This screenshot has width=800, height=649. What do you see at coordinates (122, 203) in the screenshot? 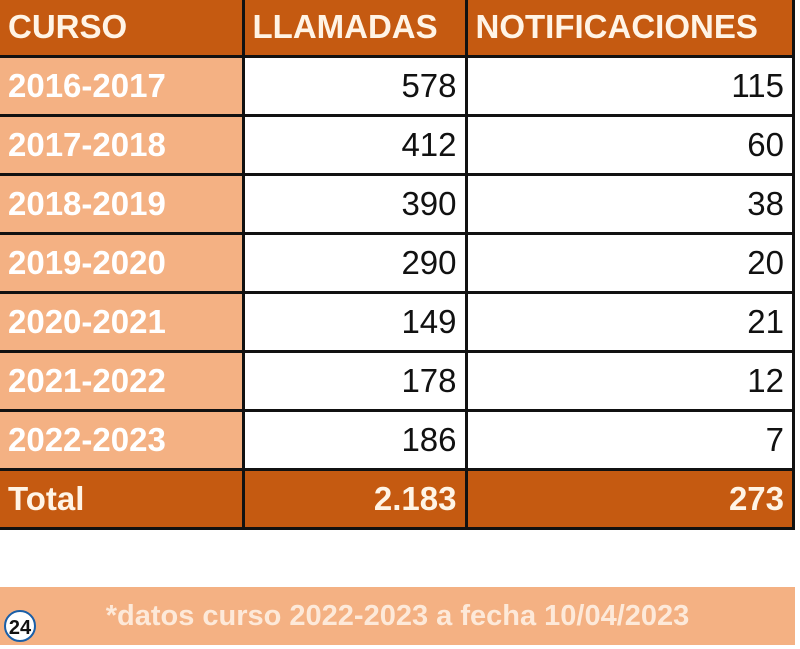
I see `cell-curso: 2018-2019` at bounding box center [122, 203].